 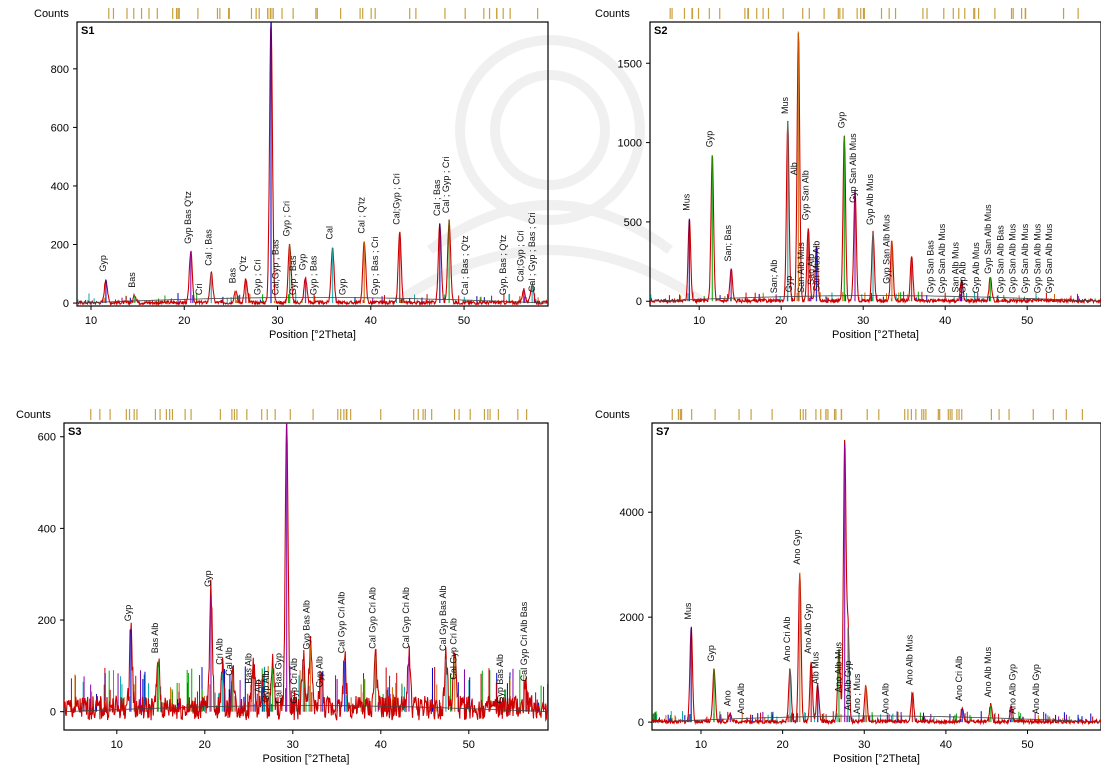 What do you see at coordinates (361, 214) in the screenshot?
I see `peak-annotation: Cal ; Q'tz` at bounding box center [361, 214].